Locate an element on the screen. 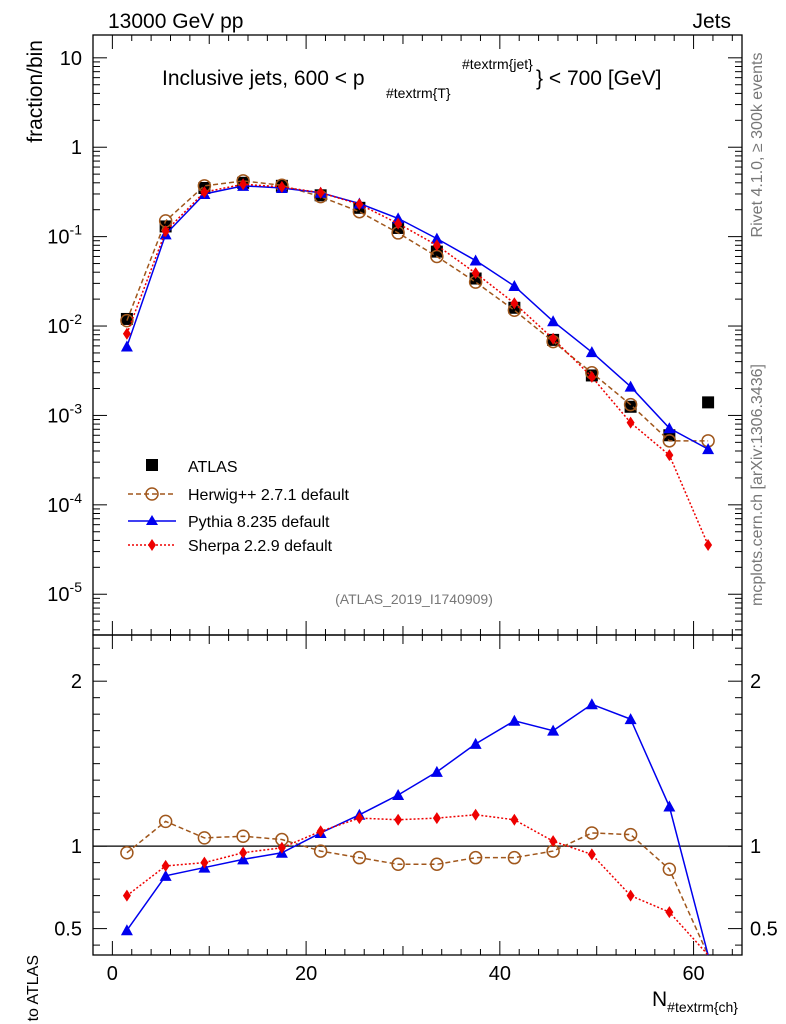 The image size is (786, 1024). x-axis-title: N#textrm{ch} is located at coordinates (695, 1001).